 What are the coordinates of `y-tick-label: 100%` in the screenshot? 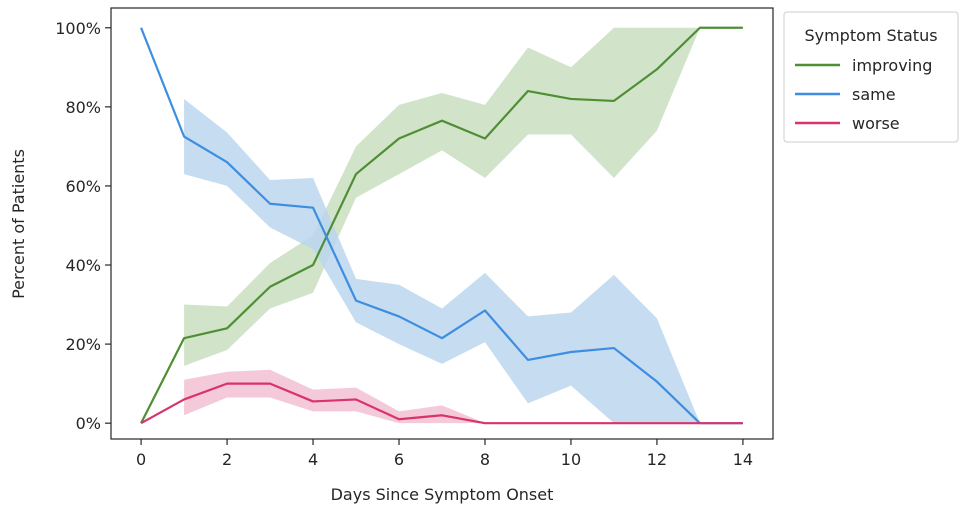 It's located at (78, 28).